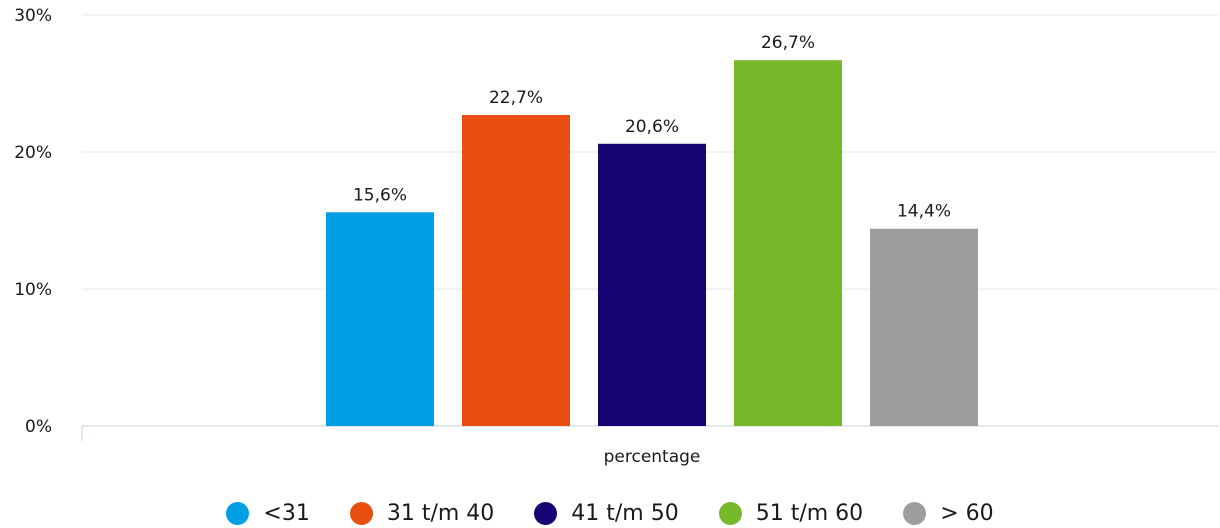 The height and width of the screenshot is (528, 1220). I want to click on legend-item: 51 t/m 60, so click(791, 513).